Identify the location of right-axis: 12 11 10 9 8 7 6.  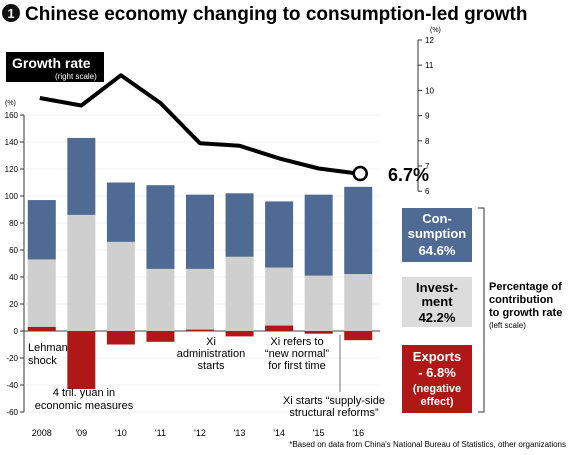
(425, 116).